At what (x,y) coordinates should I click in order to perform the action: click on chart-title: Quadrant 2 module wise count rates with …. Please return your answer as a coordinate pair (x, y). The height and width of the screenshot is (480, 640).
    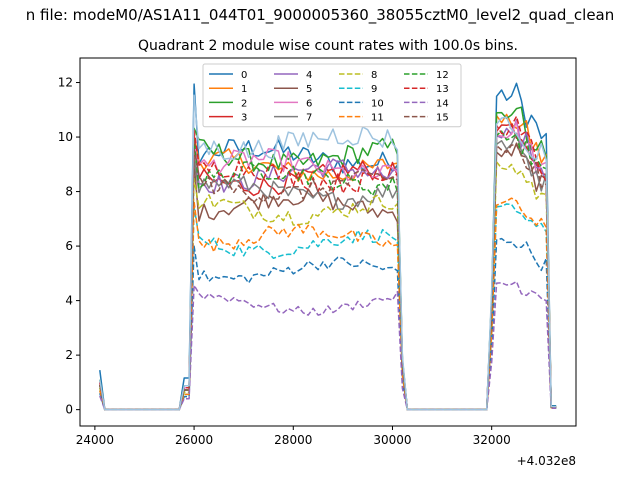
    Looking at the image, I should click on (328, 46).